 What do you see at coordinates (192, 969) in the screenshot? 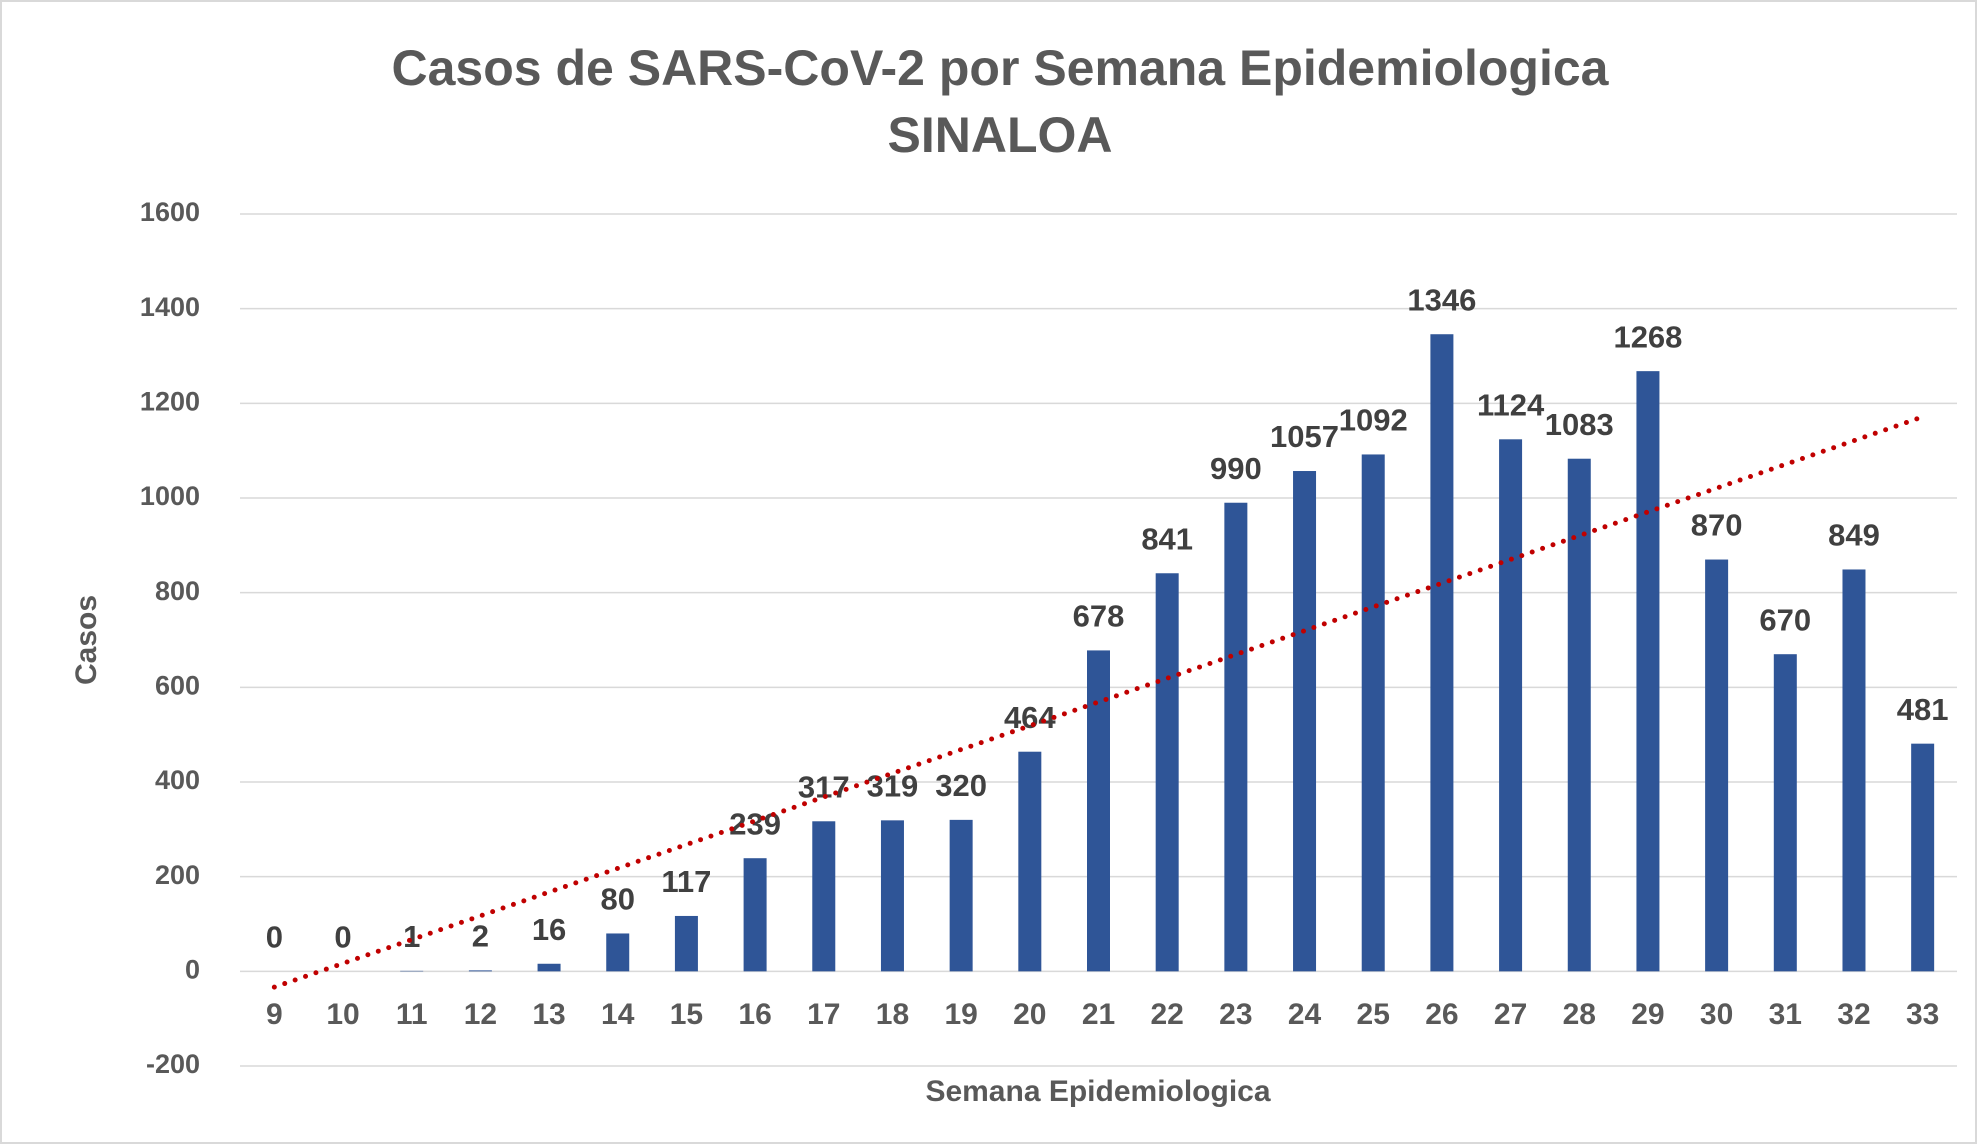
I see `y-tick-label: 0` at bounding box center [192, 969].